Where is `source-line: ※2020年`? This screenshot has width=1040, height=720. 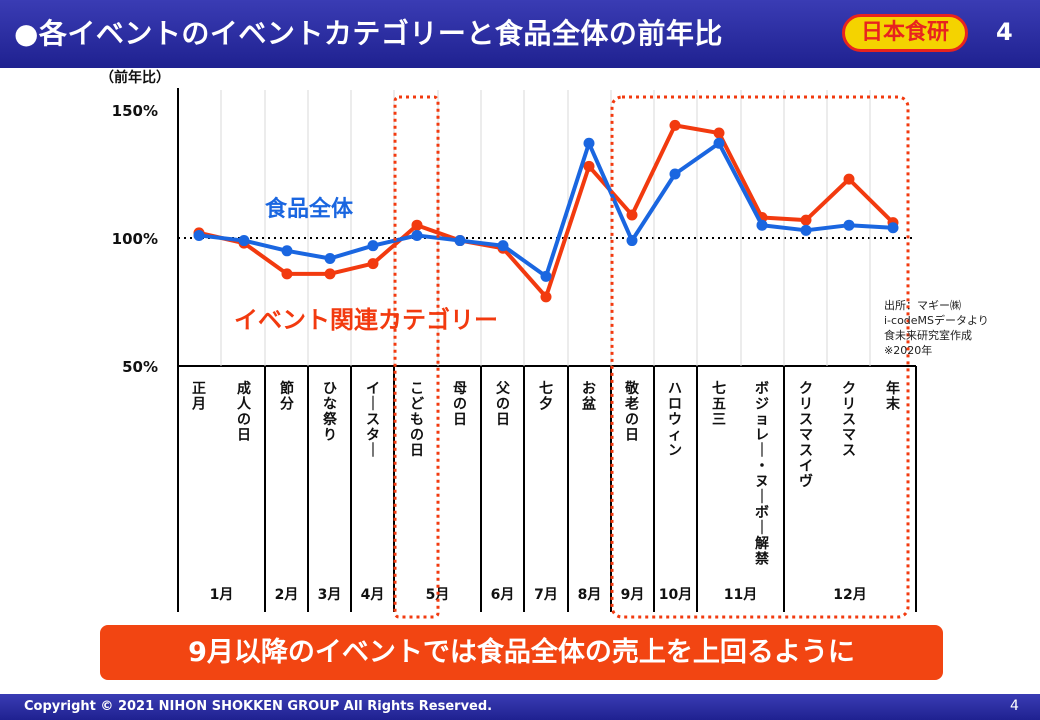 source-line: ※2020年 is located at coordinates (908, 350).